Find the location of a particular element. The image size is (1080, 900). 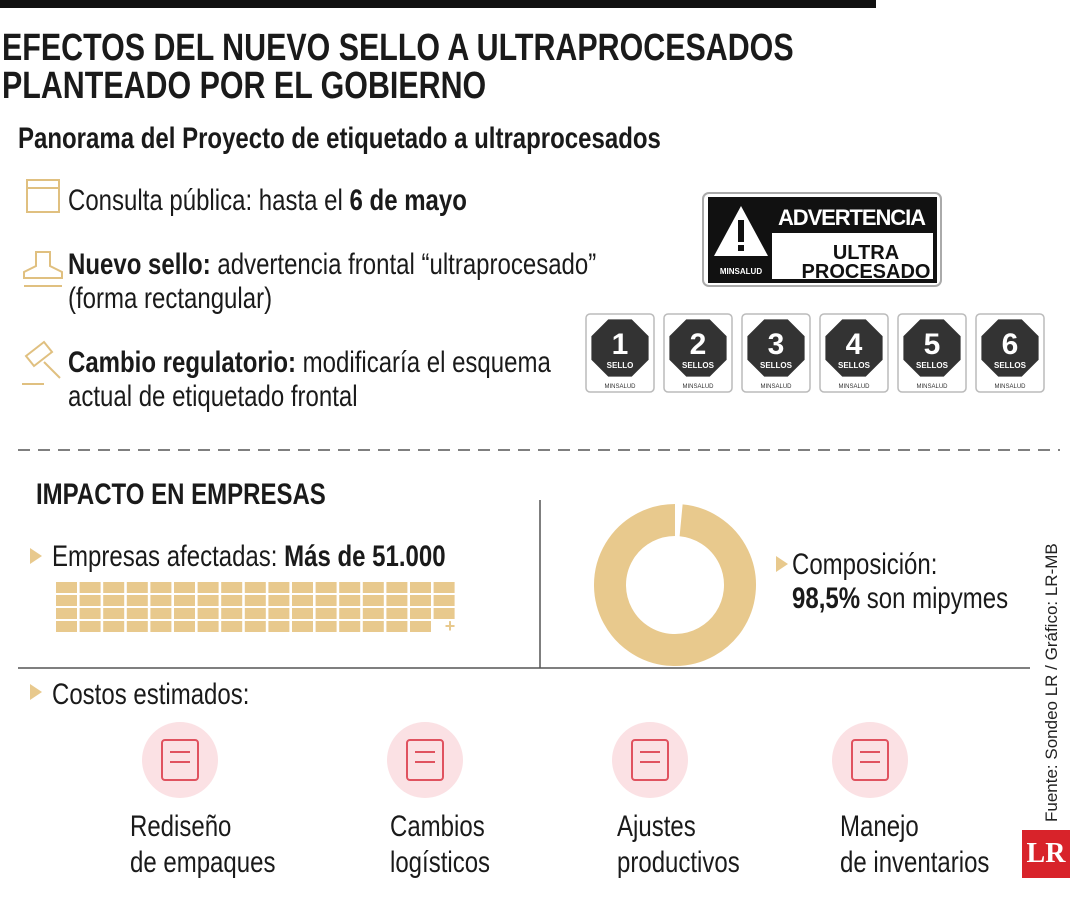

title: PLANTEADO POR EL GOBIERNO is located at coordinates (244, 86).